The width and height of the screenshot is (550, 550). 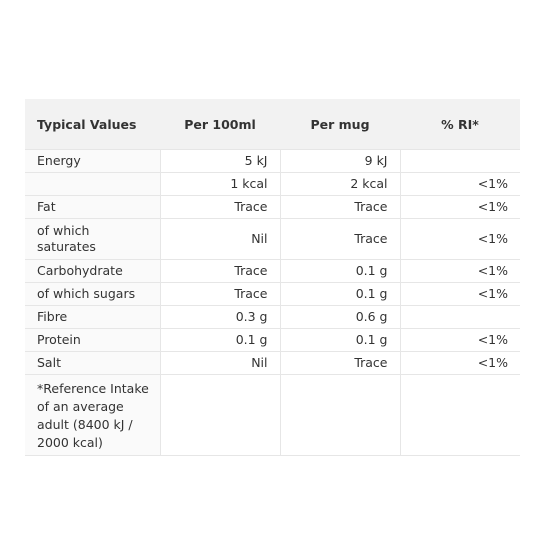 I want to click on table-row-sugars: of which sugars Trace 0.1 g <1%, so click(x=272, y=294).